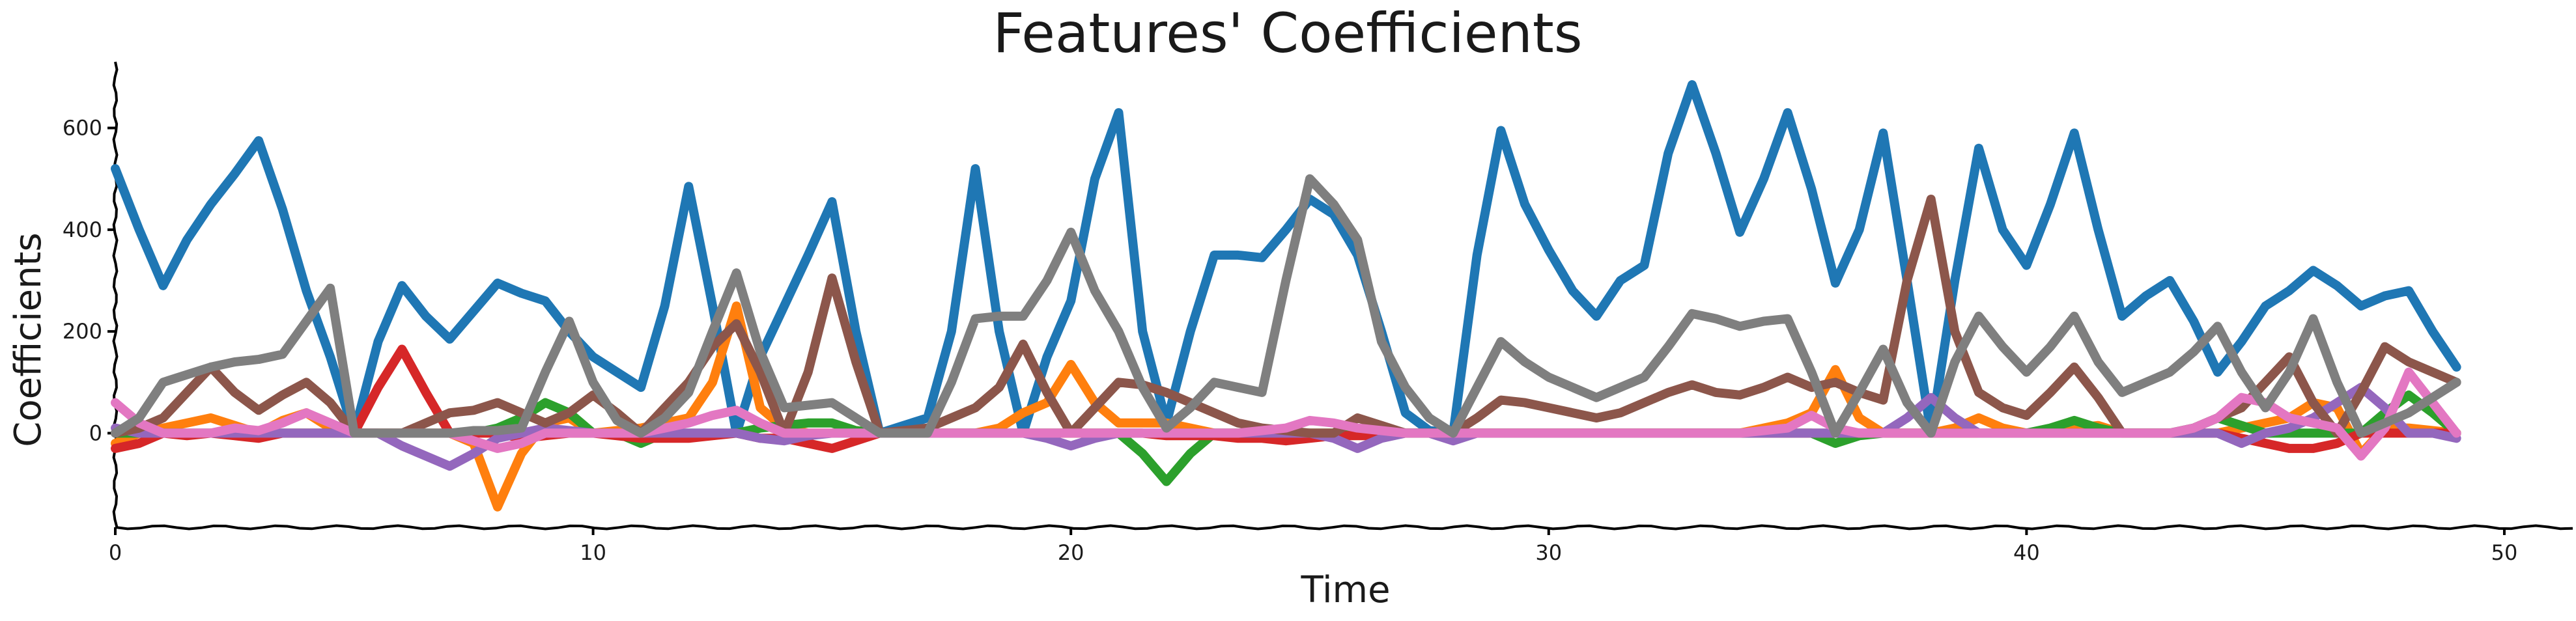  Describe the element at coordinates (1344, 527) in the screenshot. I see `x-axis-line` at that location.